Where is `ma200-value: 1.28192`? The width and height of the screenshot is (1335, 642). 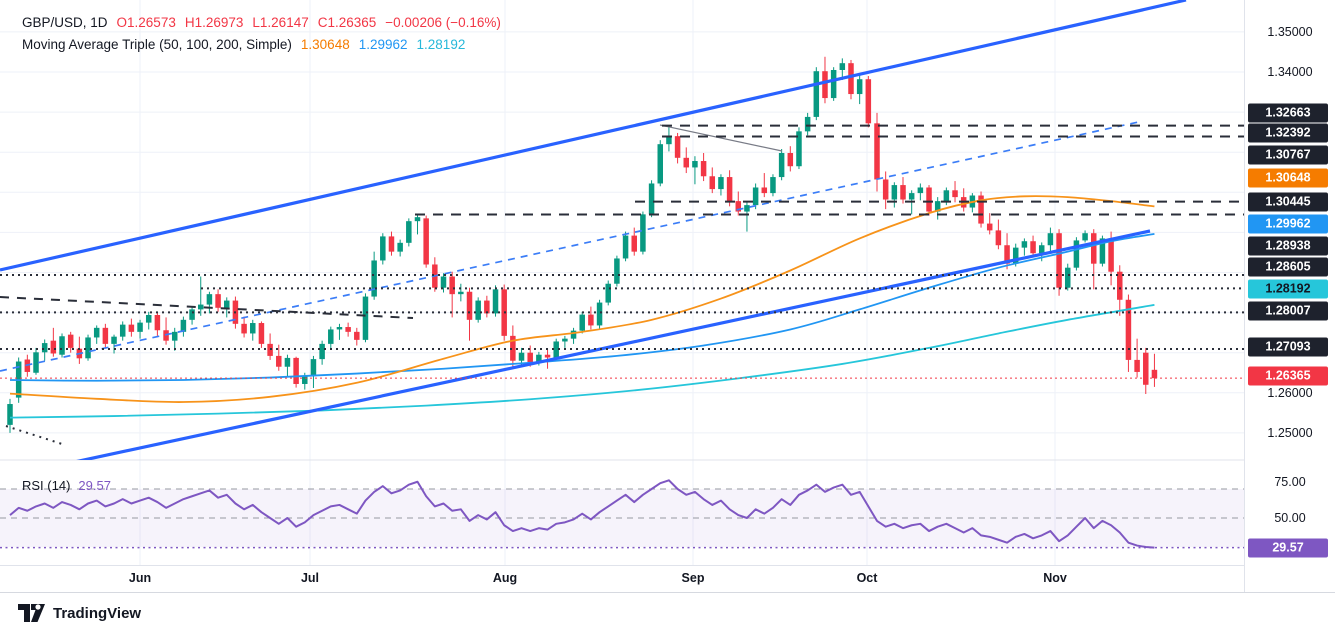
ma200-value: 1.28192 is located at coordinates (441, 44).